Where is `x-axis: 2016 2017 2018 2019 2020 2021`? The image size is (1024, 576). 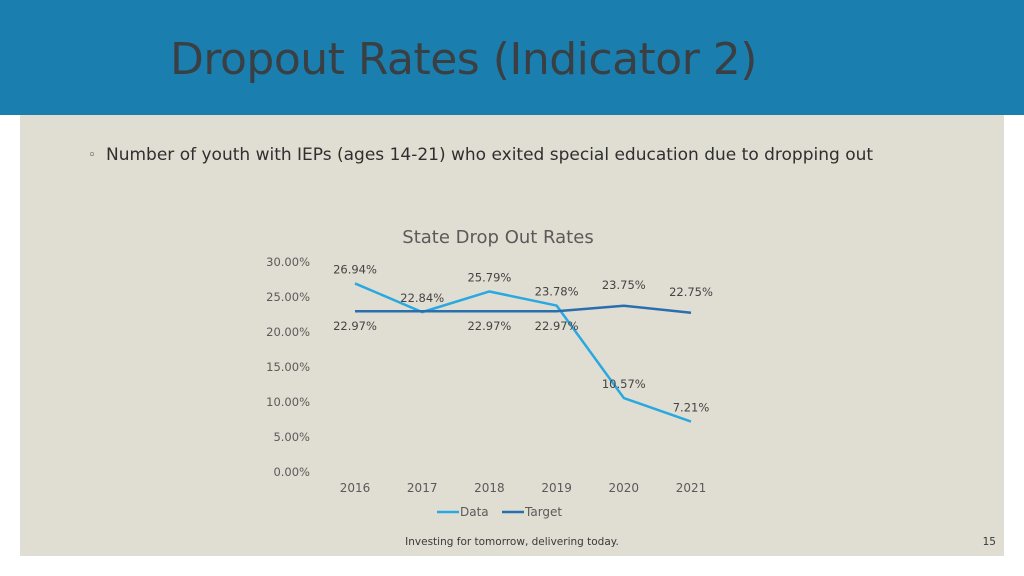
x-axis: 2016 2017 2018 2019 2020 2021 is located at coordinates (523, 488).